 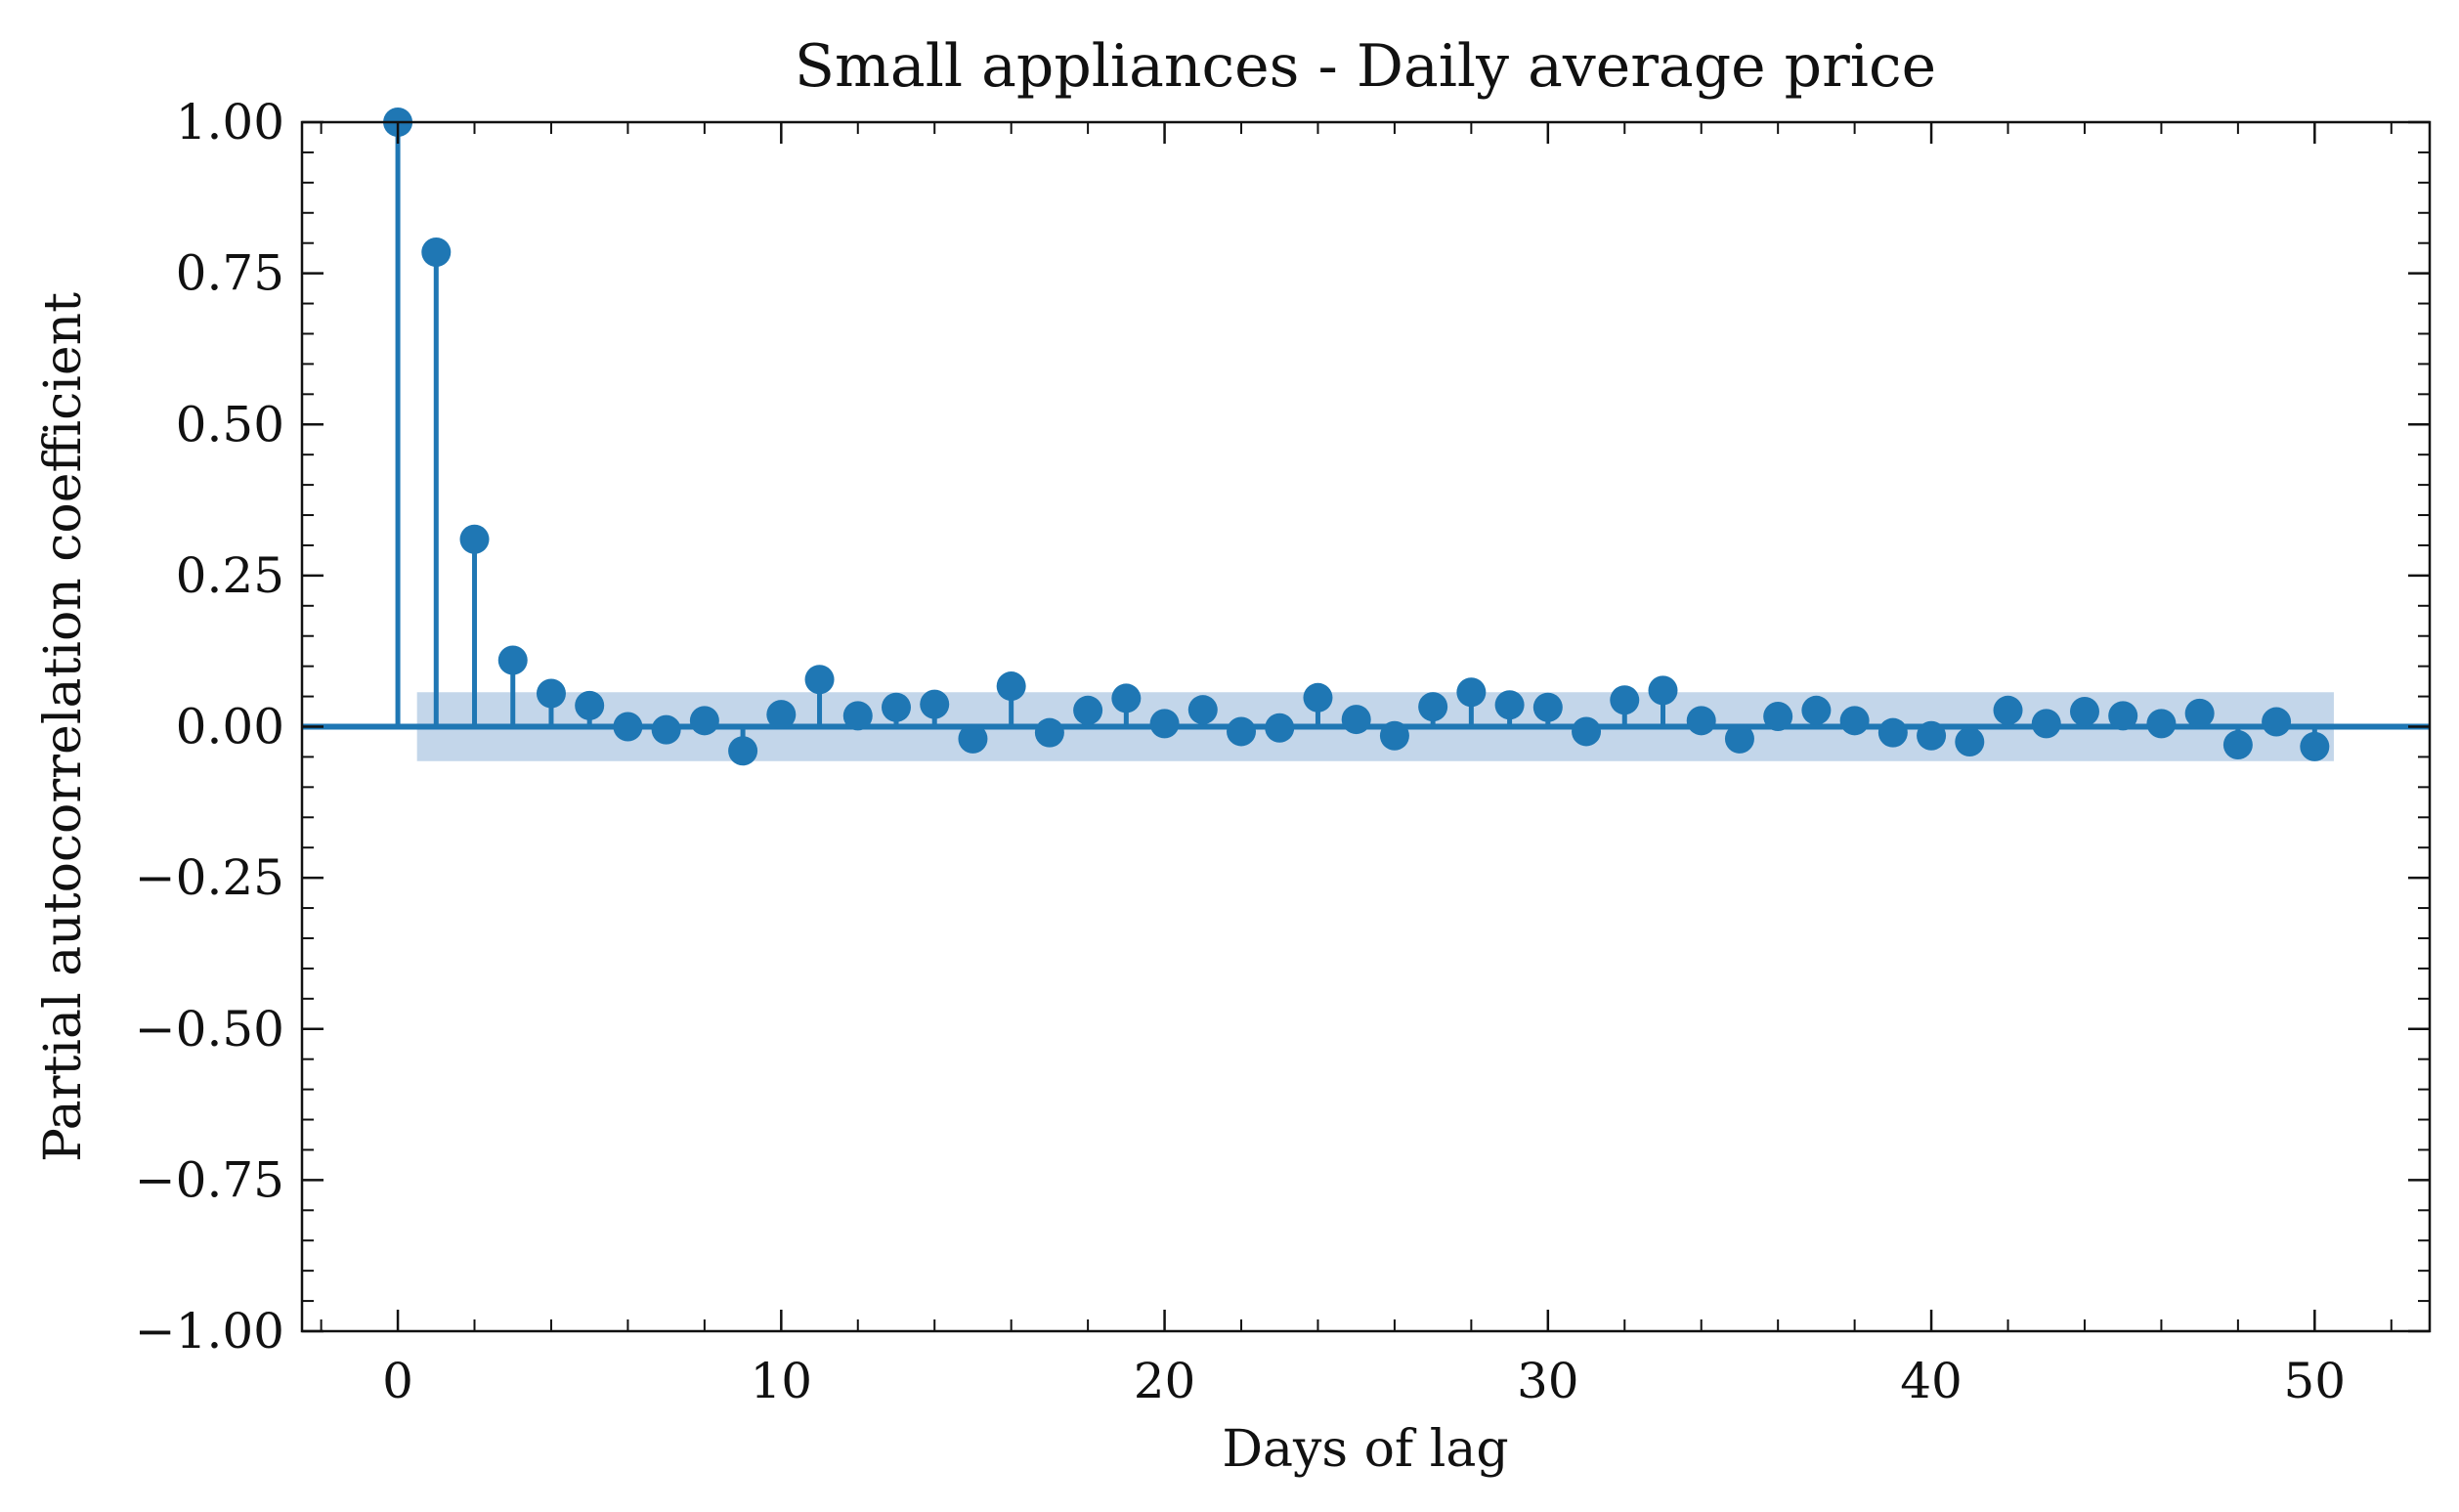 I want to click on y-tick-label: −1.00, so click(x=209, y=1331).